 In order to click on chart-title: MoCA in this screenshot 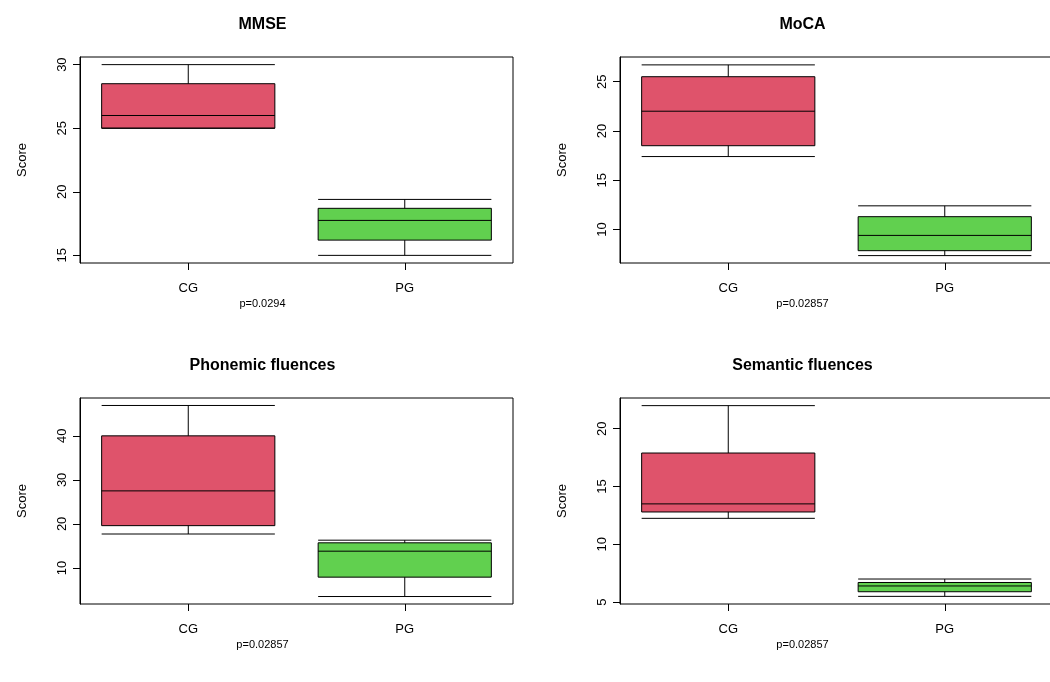, I will do `click(803, 23)`.